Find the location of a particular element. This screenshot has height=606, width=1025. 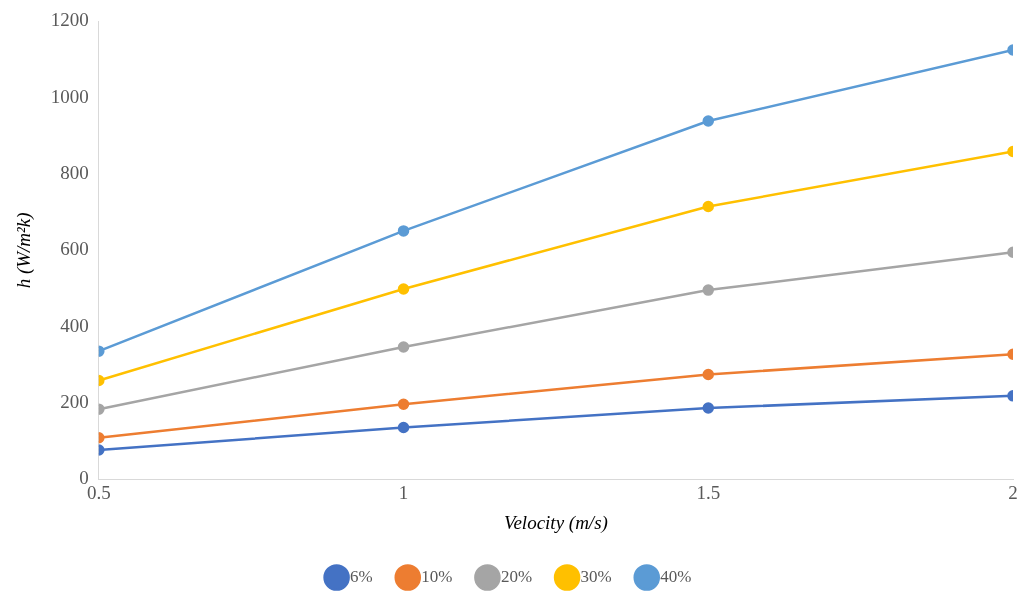

y-tick-label: 400 is located at coordinates (74, 325).